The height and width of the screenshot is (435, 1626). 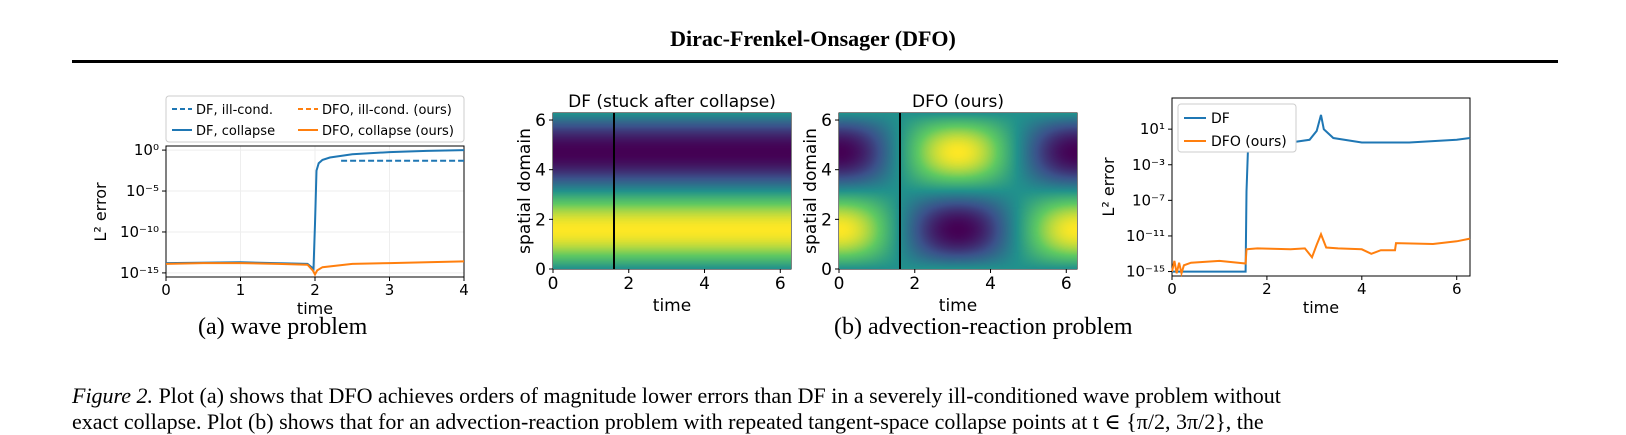 What do you see at coordinates (234, 110) in the screenshot?
I see `legend-df-illcond-label: DF, ill-cond.` at bounding box center [234, 110].